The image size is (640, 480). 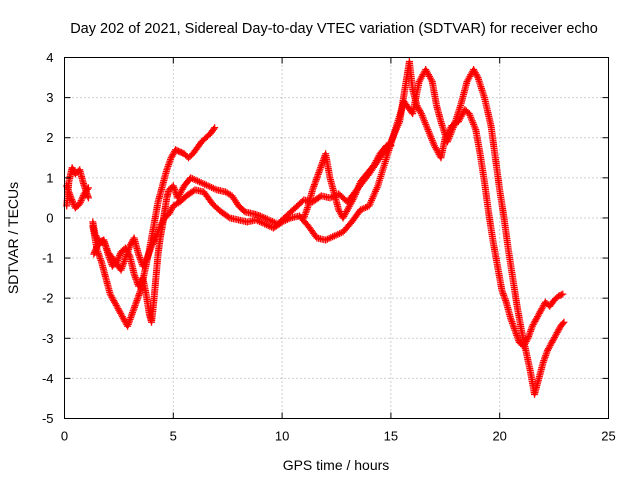 What do you see at coordinates (499, 436) in the screenshot?
I see `x-tick-label: 20` at bounding box center [499, 436].